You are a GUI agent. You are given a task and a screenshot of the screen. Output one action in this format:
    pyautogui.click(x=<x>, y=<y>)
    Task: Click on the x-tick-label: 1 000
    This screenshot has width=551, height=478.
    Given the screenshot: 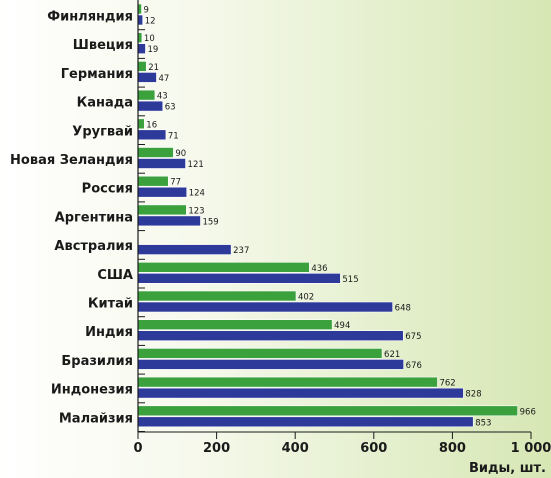 What is the action you would take?
    pyautogui.click(x=531, y=448)
    